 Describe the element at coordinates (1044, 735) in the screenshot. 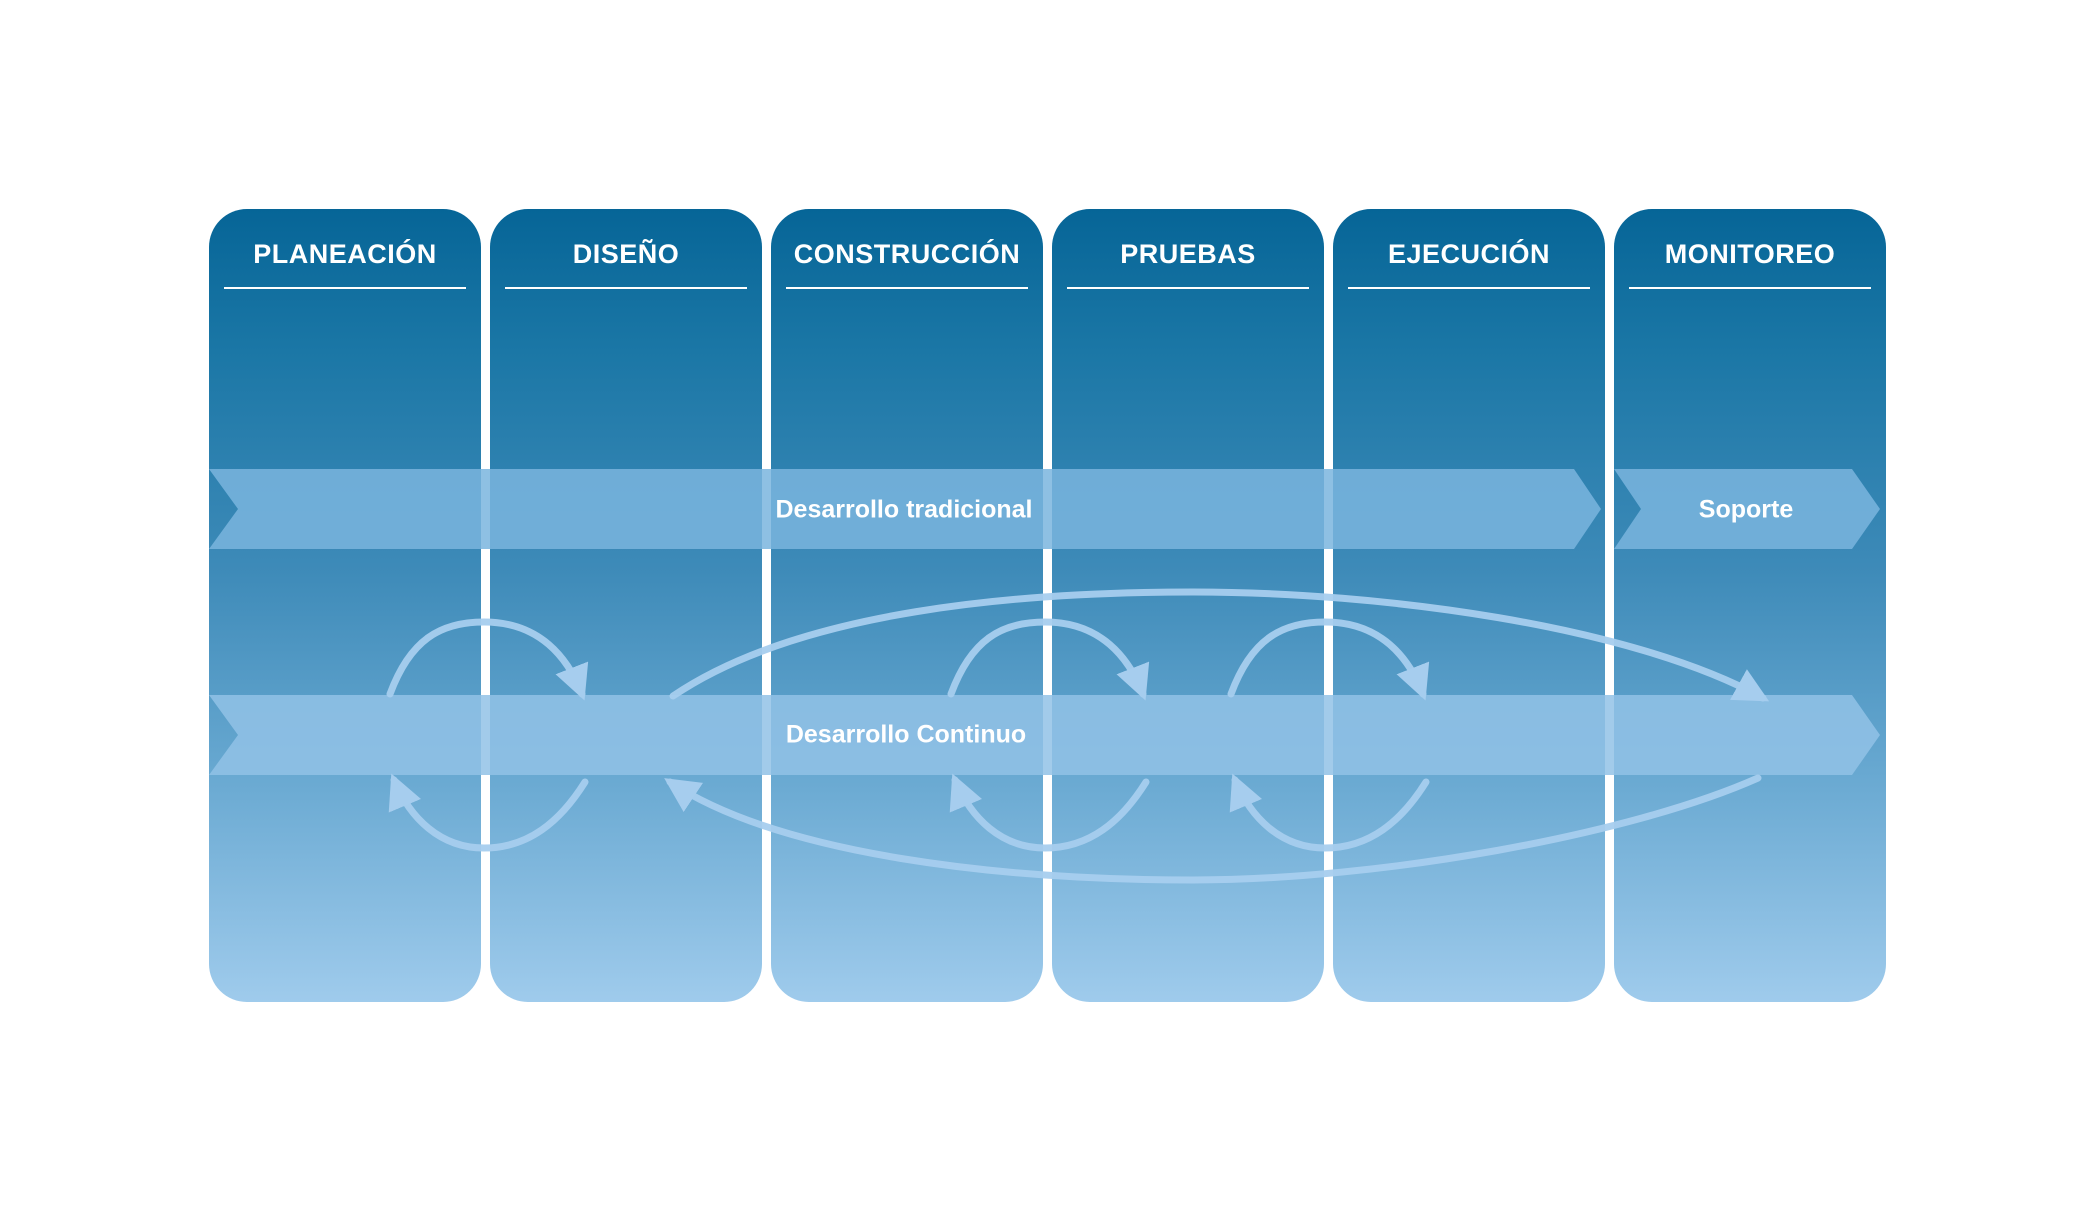

I see `continuous-band` at that location.